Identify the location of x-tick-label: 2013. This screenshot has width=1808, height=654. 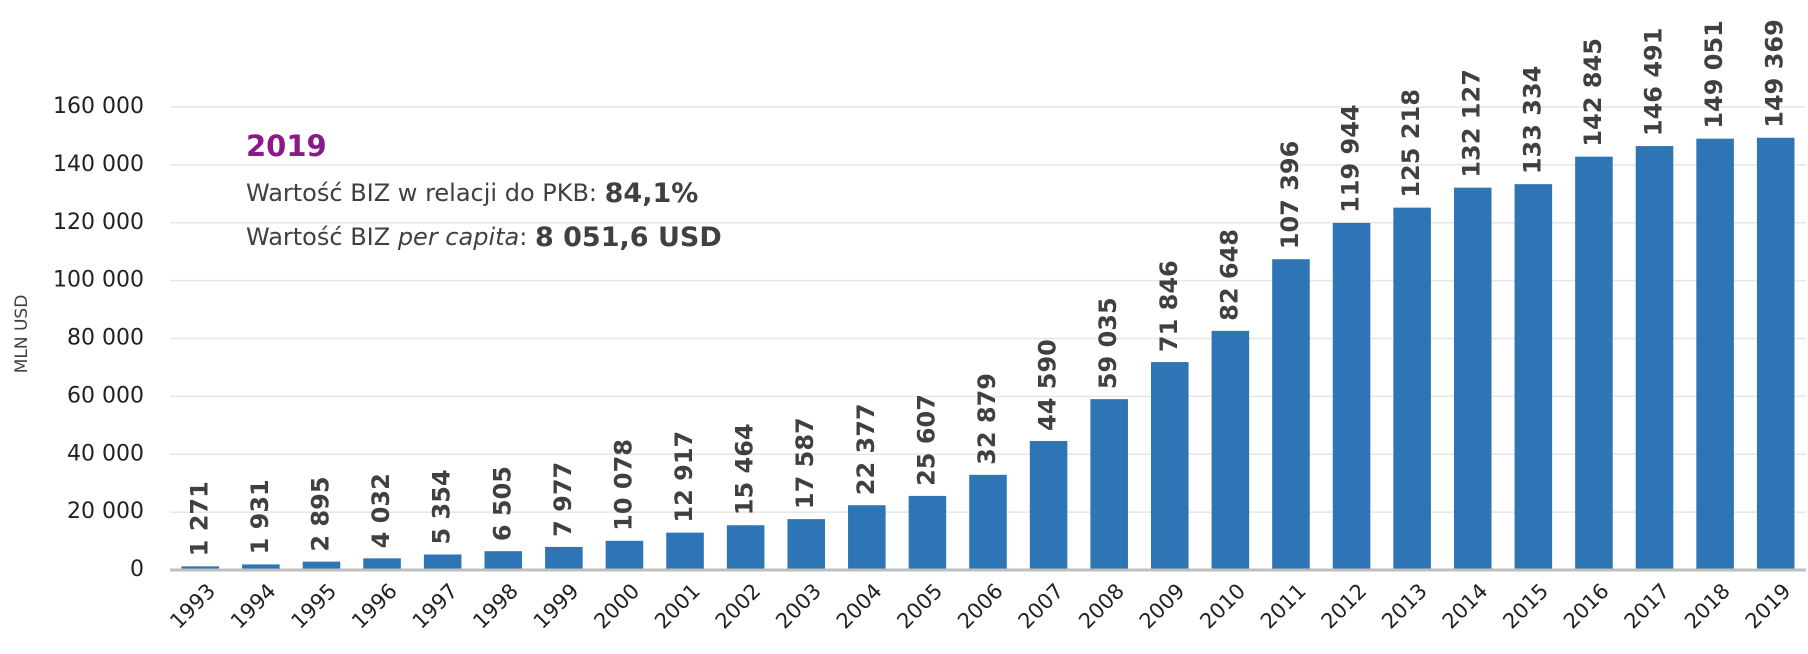
(1404, 606).